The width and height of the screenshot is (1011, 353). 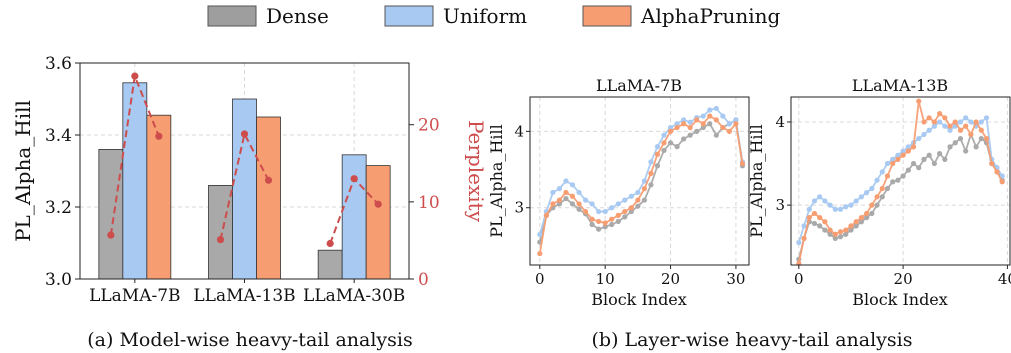 What do you see at coordinates (519, 208) in the screenshot?
I see `y-tick-label: 3` at bounding box center [519, 208].